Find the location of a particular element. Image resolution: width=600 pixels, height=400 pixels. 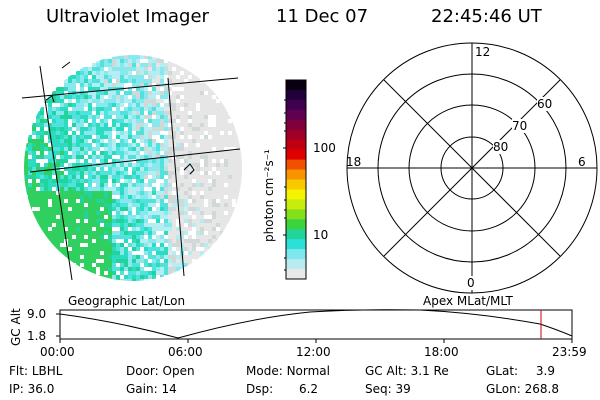

polar-panel-label: Apex MLat/MLT is located at coordinates (468, 301).